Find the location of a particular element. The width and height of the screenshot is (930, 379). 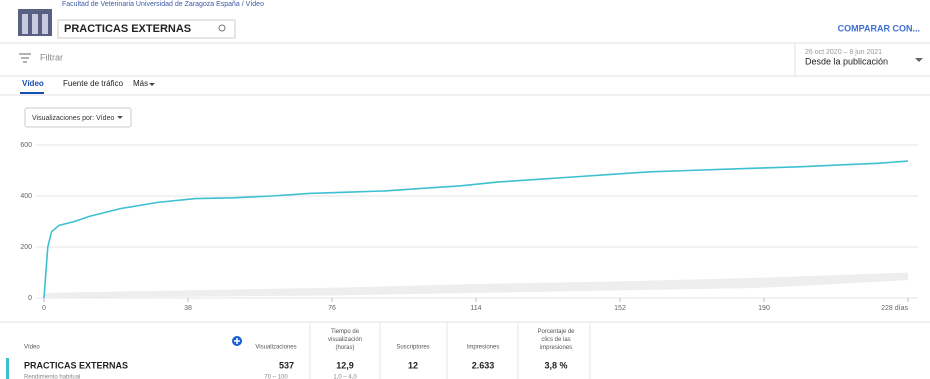

cell: 2.633 is located at coordinates (483, 365).